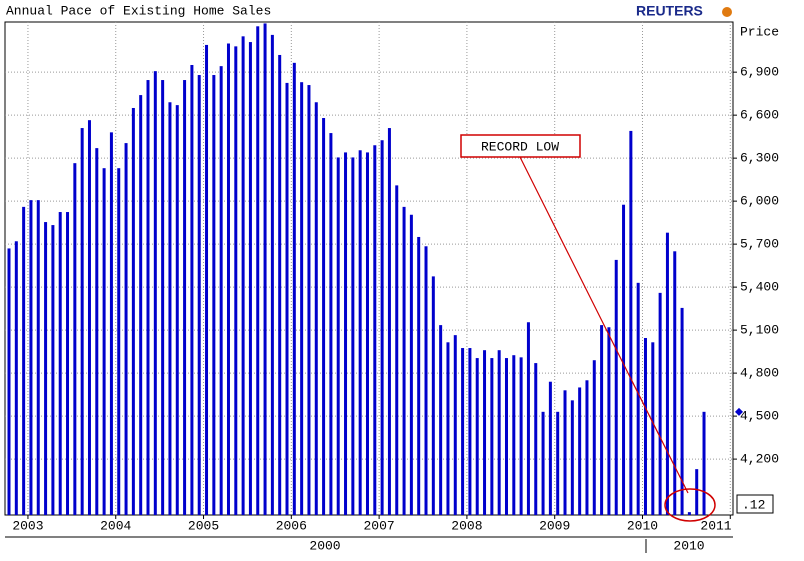 This screenshot has width=804, height=561. What do you see at coordinates (759, 244) in the screenshot?
I see `y-tick-label: 5,700` at bounding box center [759, 244].